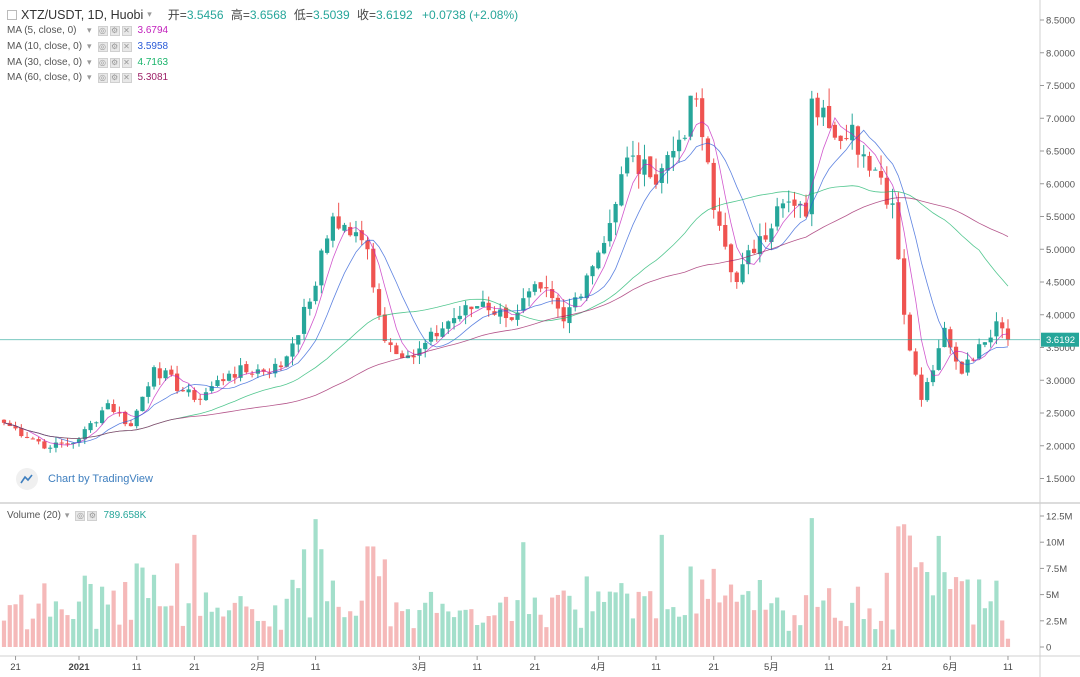 This screenshot has height=677, width=1080. What do you see at coordinates (240, 15) in the screenshot?
I see `high-label: 高=` at bounding box center [240, 15].